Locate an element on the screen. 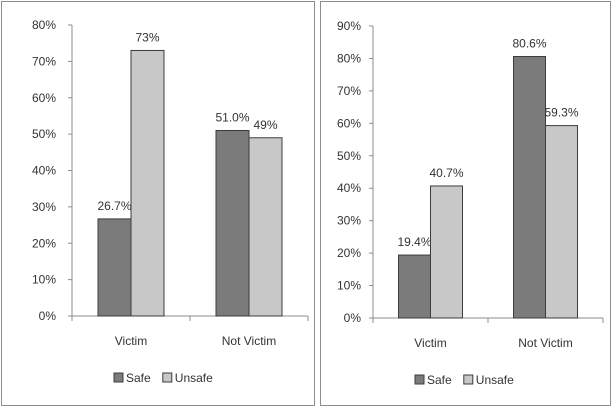 This screenshot has width=612, height=409. data-label: 80.6% is located at coordinates (529, 43).